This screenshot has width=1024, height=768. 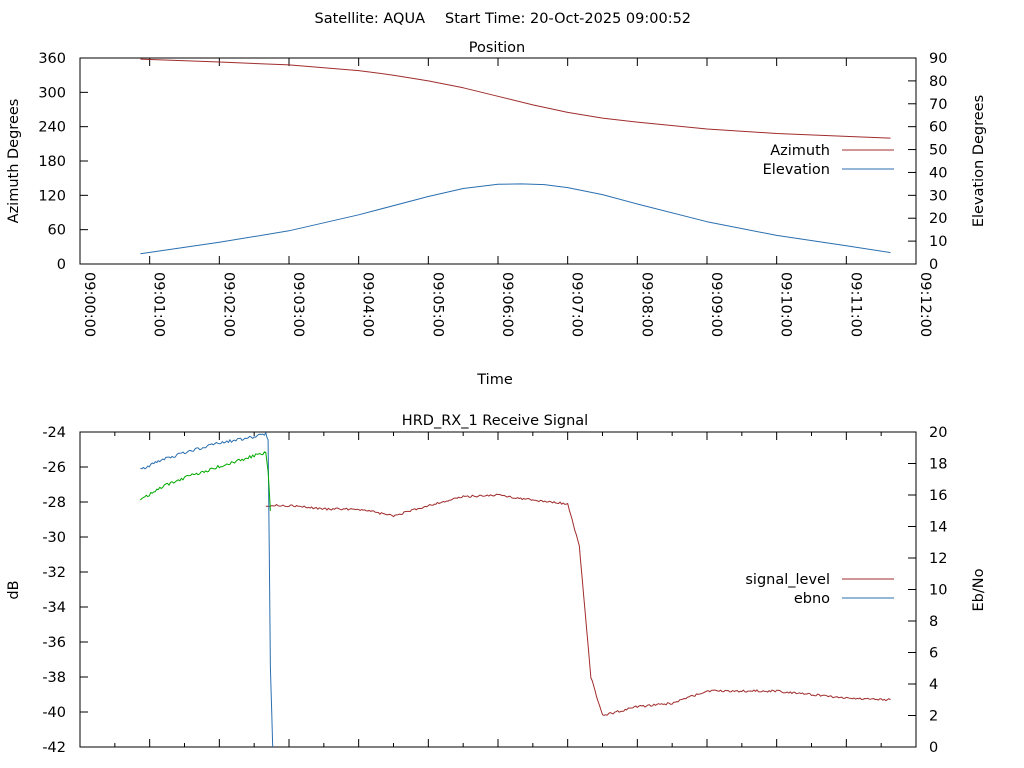 I want to click on left-axis-tick-label: 60, so click(x=57, y=231).